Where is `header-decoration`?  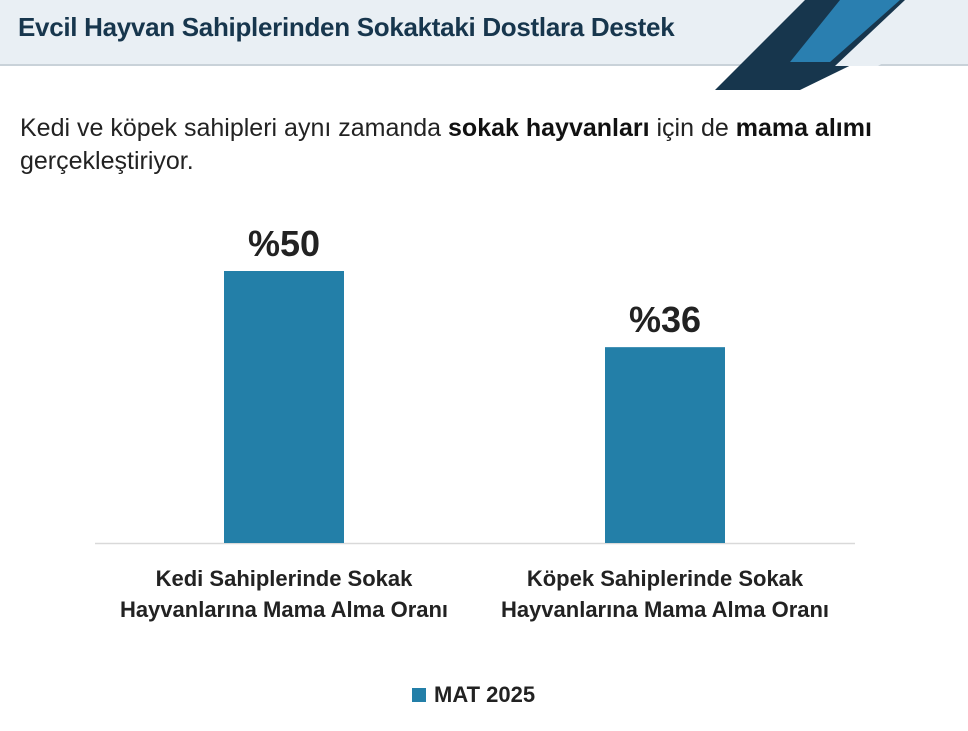
header-decoration is located at coordinates (841, 45).